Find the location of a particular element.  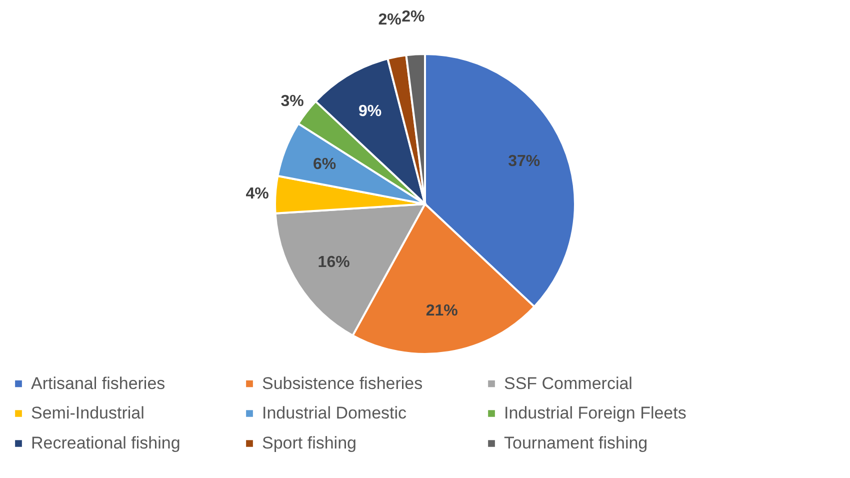

legend-label: SSF Commercial is located at coordinates (568, 383).